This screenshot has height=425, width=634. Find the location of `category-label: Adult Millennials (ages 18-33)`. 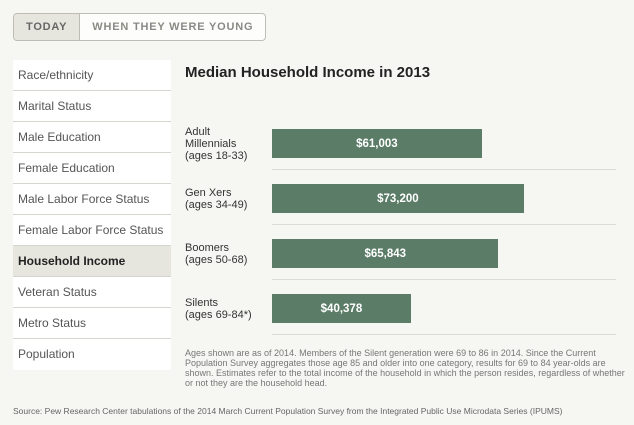

category-label: Adult Millennials (ages 18-33) is located at coordinates (228, 144).